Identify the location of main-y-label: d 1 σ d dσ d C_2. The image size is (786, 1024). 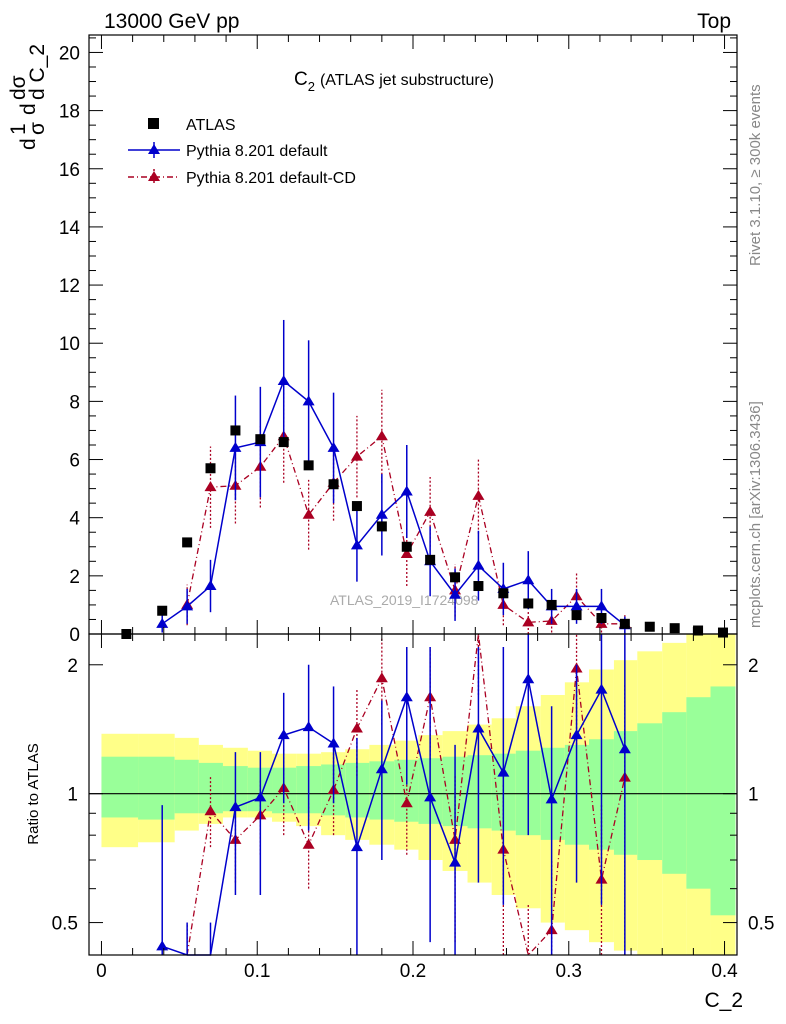
(28, 97).